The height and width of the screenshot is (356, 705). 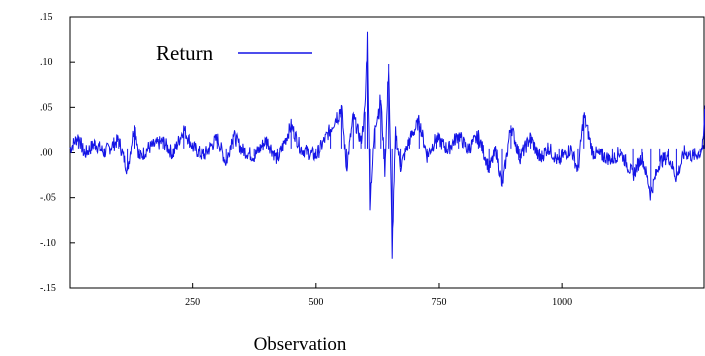 What do you see at coordinates (48, 288) in the screenshot?
I see `y-tick-label: -.15` at bounding box center [48, 288].